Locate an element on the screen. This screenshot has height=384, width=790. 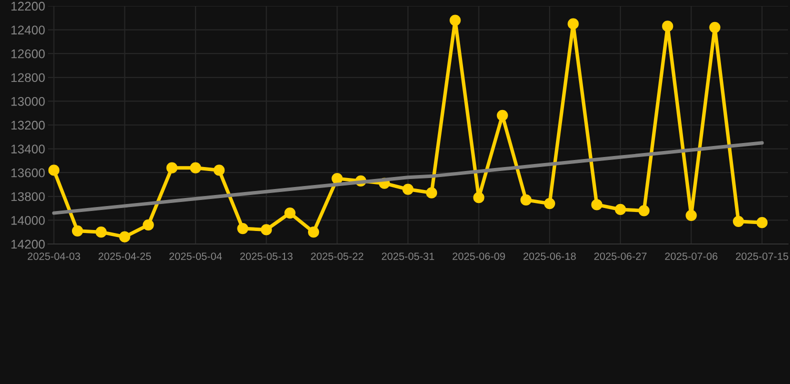
y-tick-label: 12800 is located at coordinates (28, 77).